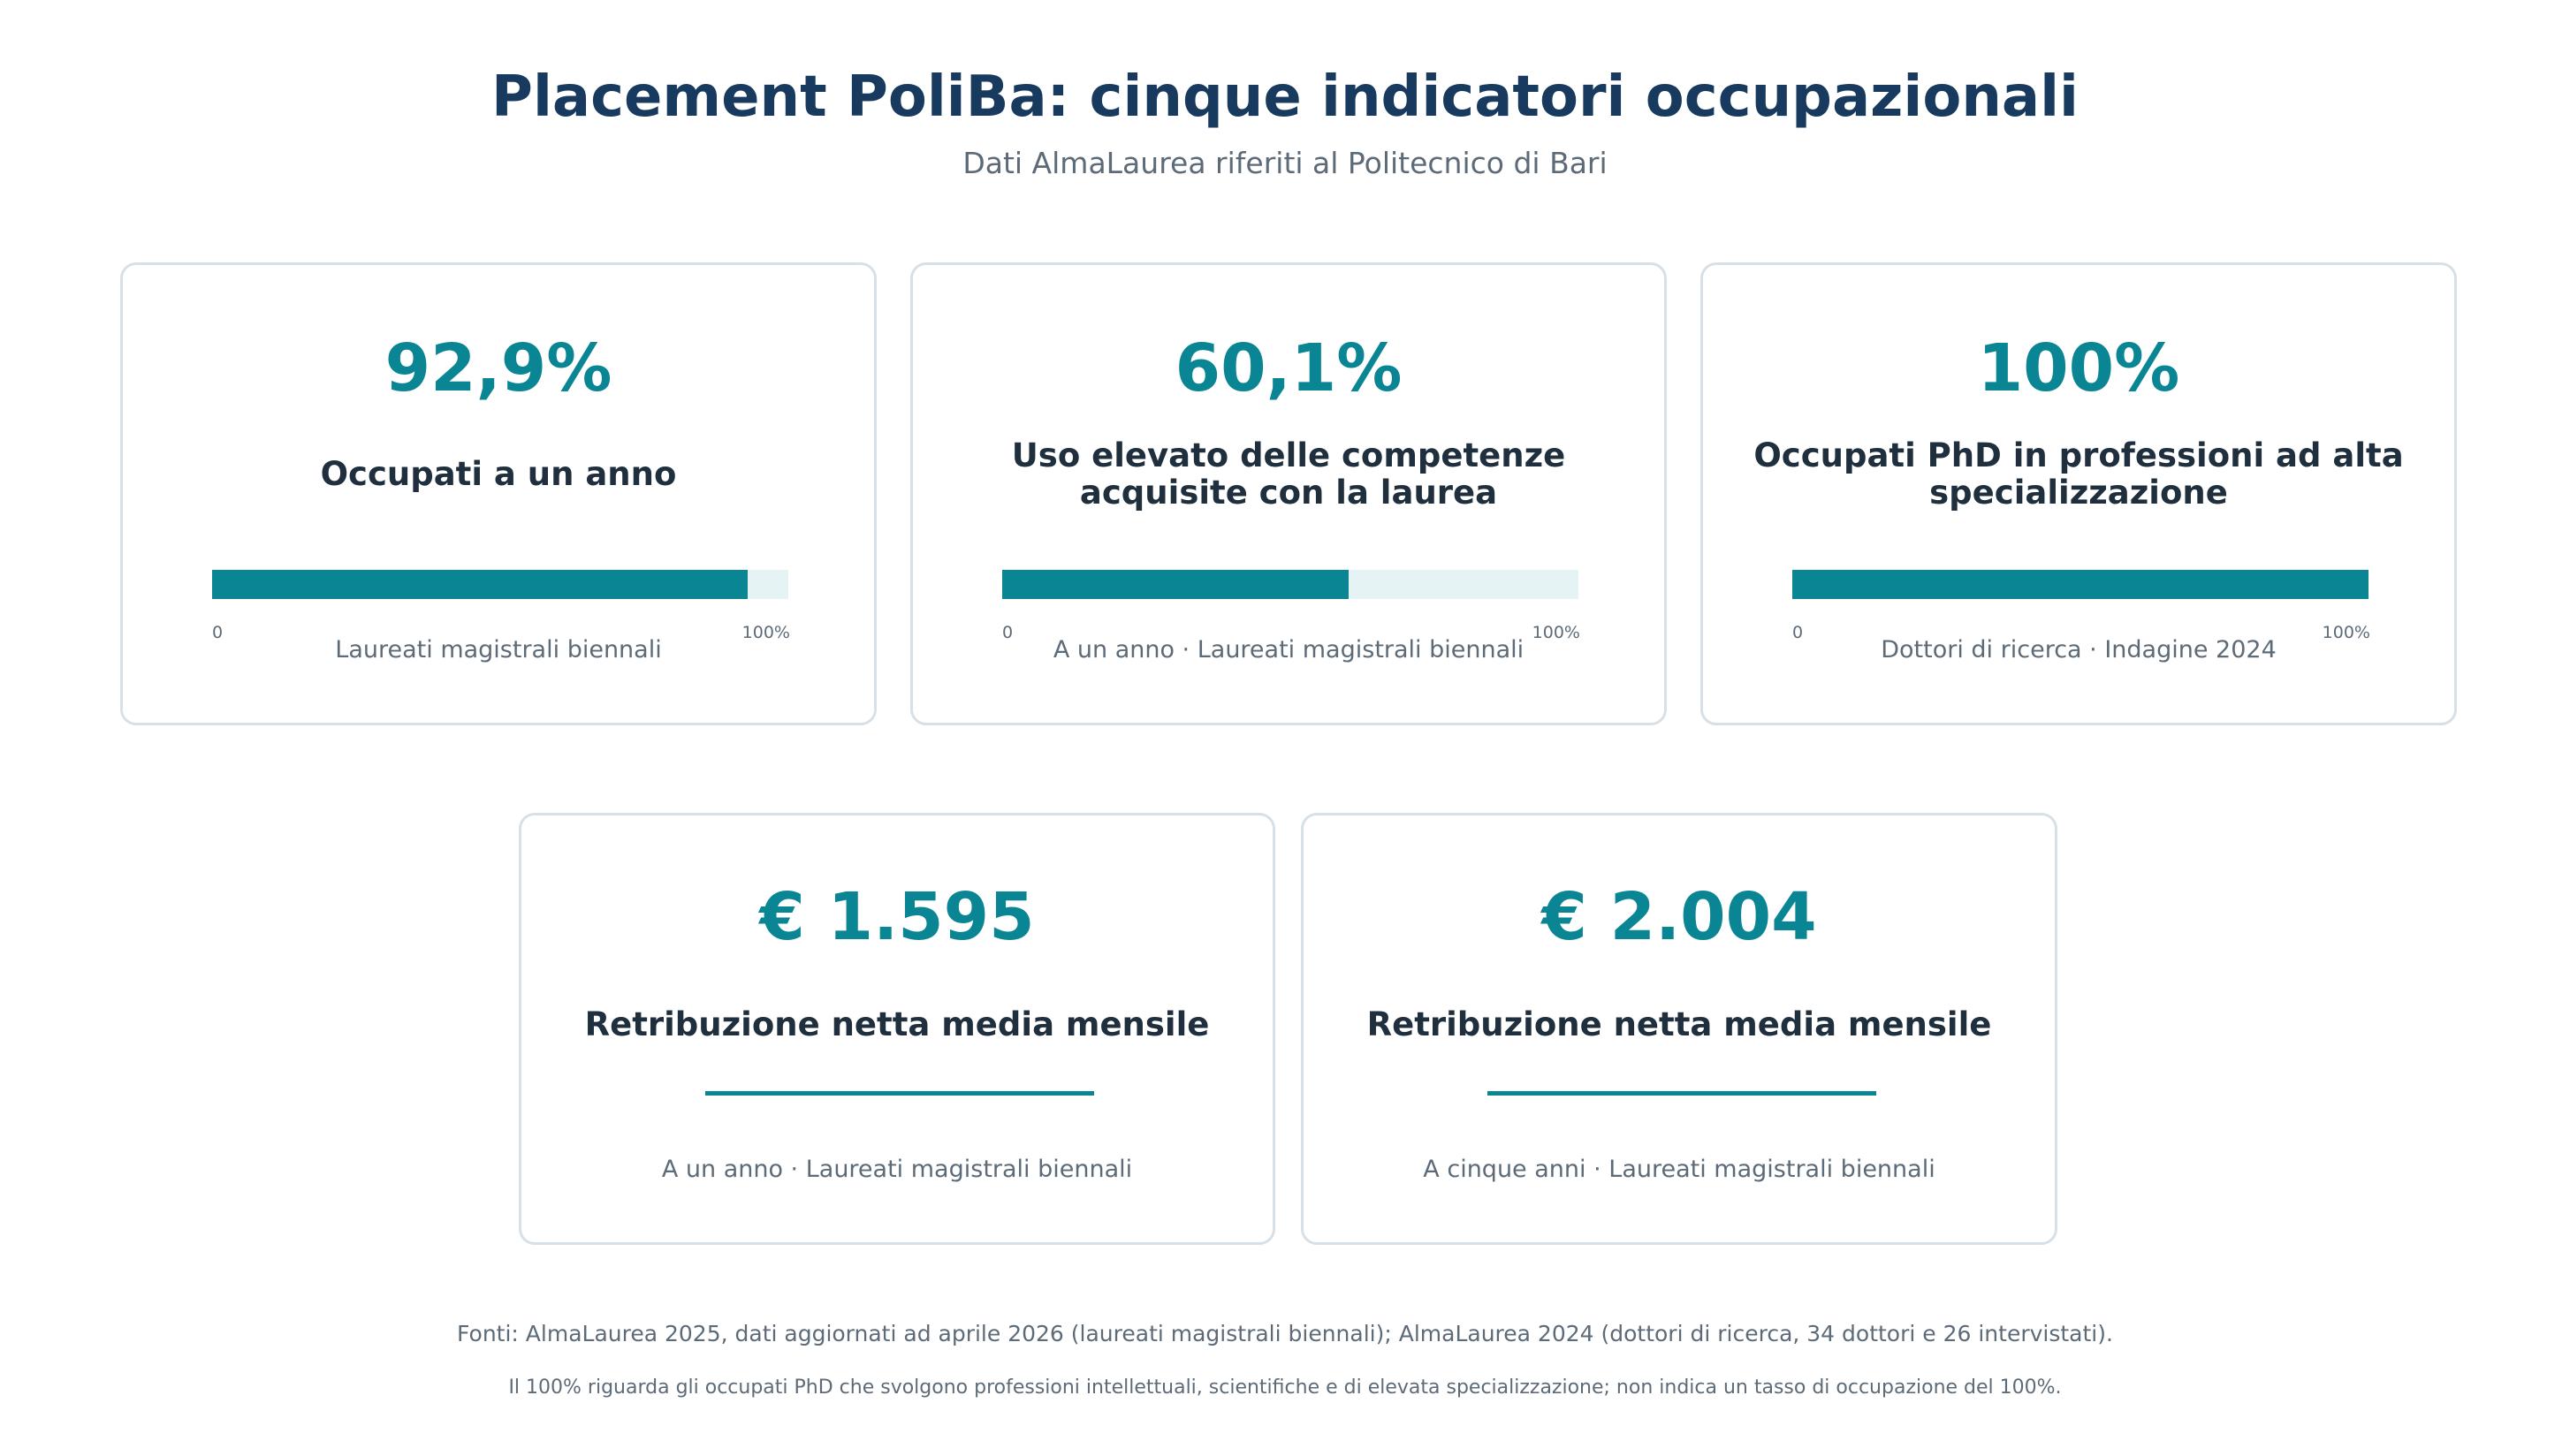  I want to click on indicator-note: Dottori di ricerca · Indagine 2024, so click(2079, 650).